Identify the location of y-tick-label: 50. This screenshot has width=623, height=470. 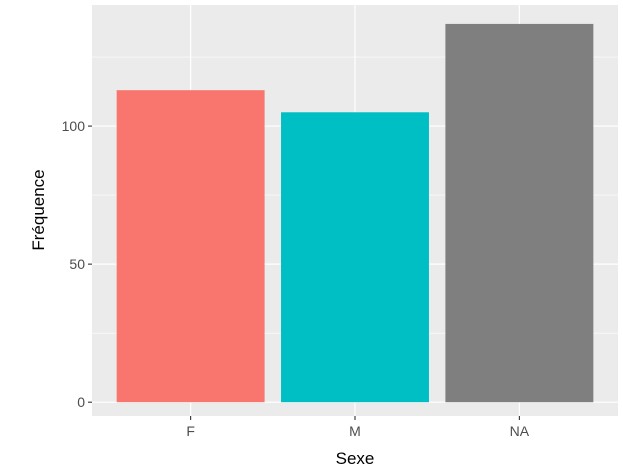
(77, 264).